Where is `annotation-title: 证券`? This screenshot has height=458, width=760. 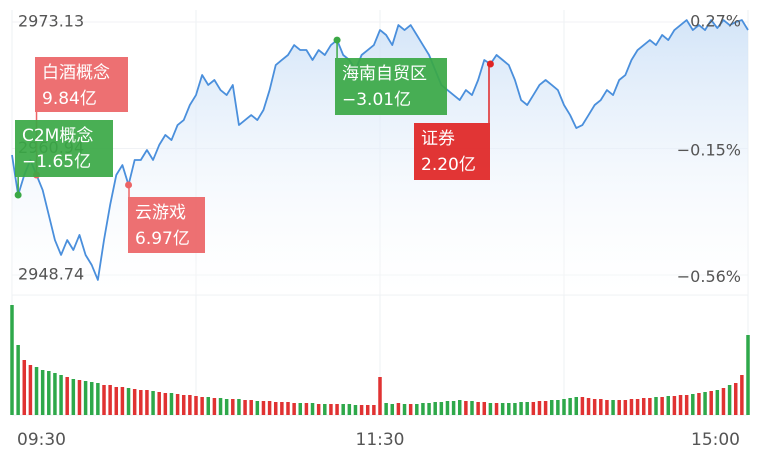
annotation-title: 证券 is located at coordinates (438, 139).